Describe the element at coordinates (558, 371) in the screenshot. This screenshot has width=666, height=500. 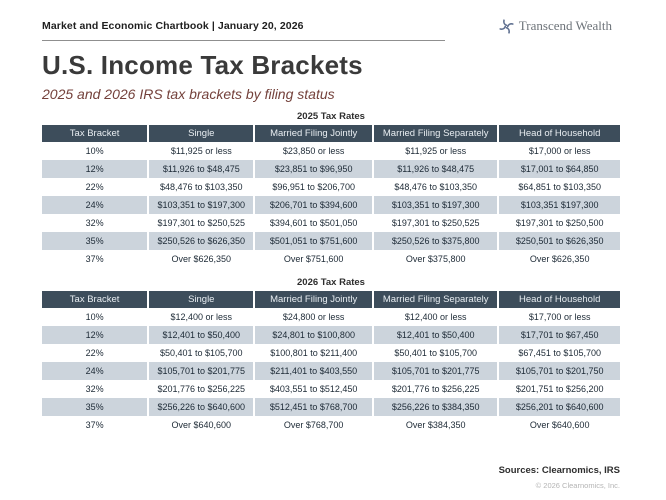
I see `table-cell: $105,701 to $201,750` at that location.